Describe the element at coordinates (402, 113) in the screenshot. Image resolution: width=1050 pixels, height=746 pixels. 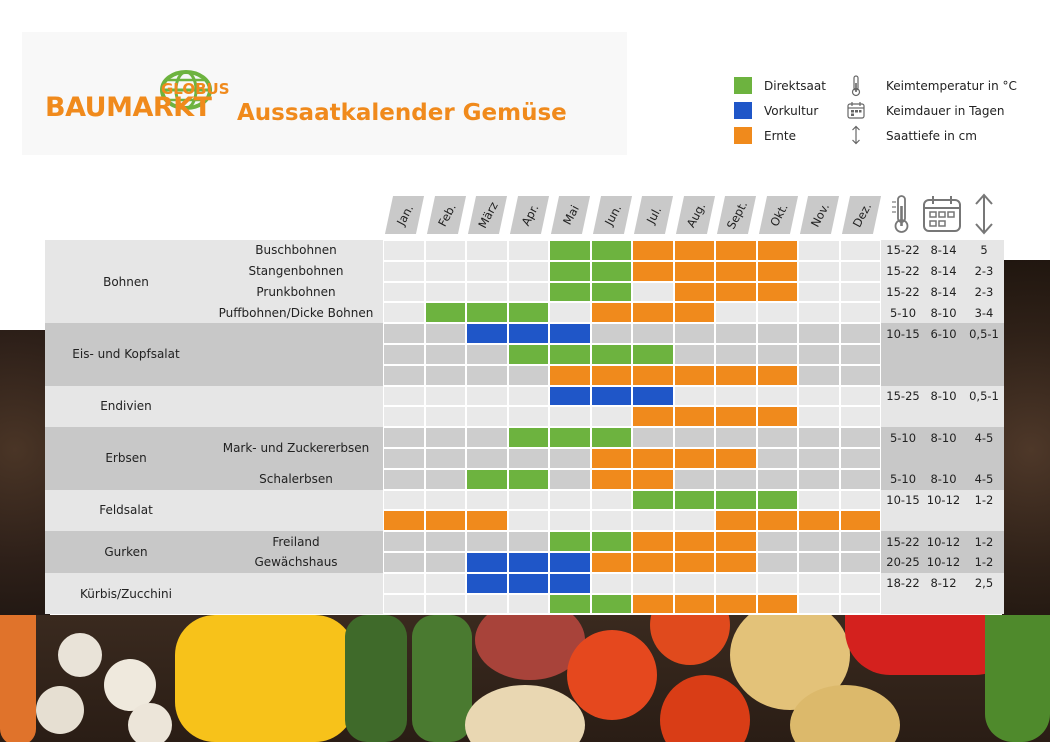
I see `page-title: Aussaatkalender Gemüse` at that location.